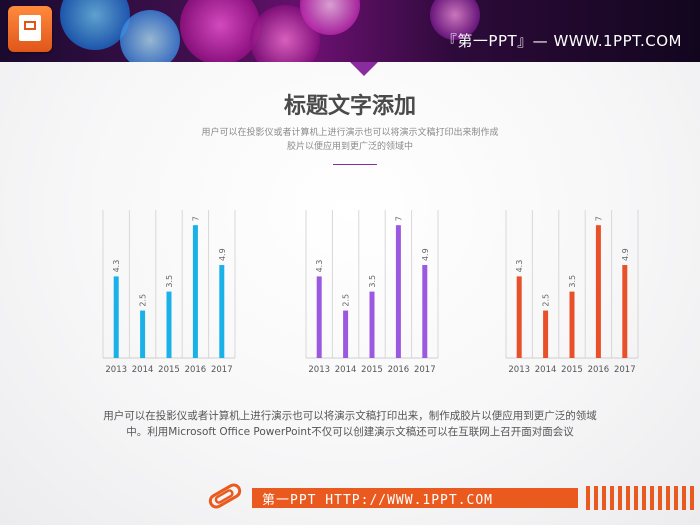  I want to click on footer-text: 第一PPT HTTP://WWW.1PPT.COM, so click(378, 500).